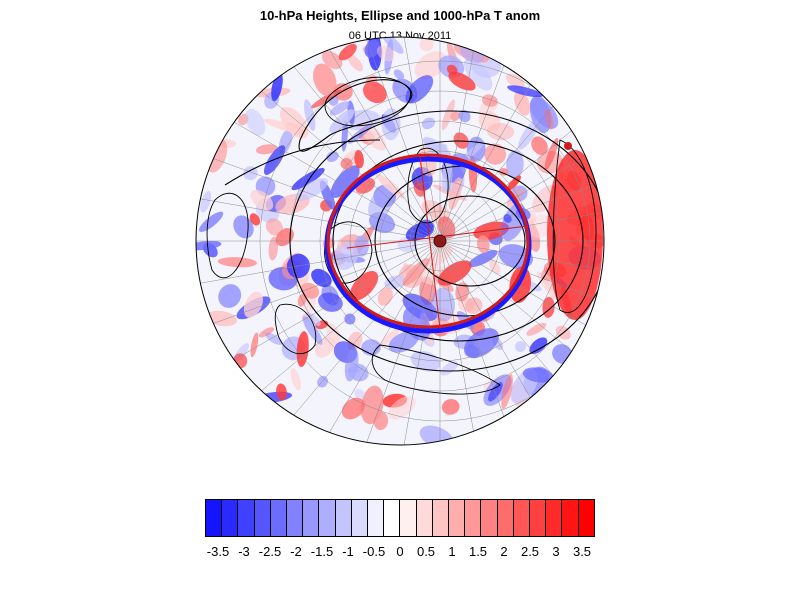 The image size is (800, 600). I want to click on vortex-ellipse, so click(448, 238).